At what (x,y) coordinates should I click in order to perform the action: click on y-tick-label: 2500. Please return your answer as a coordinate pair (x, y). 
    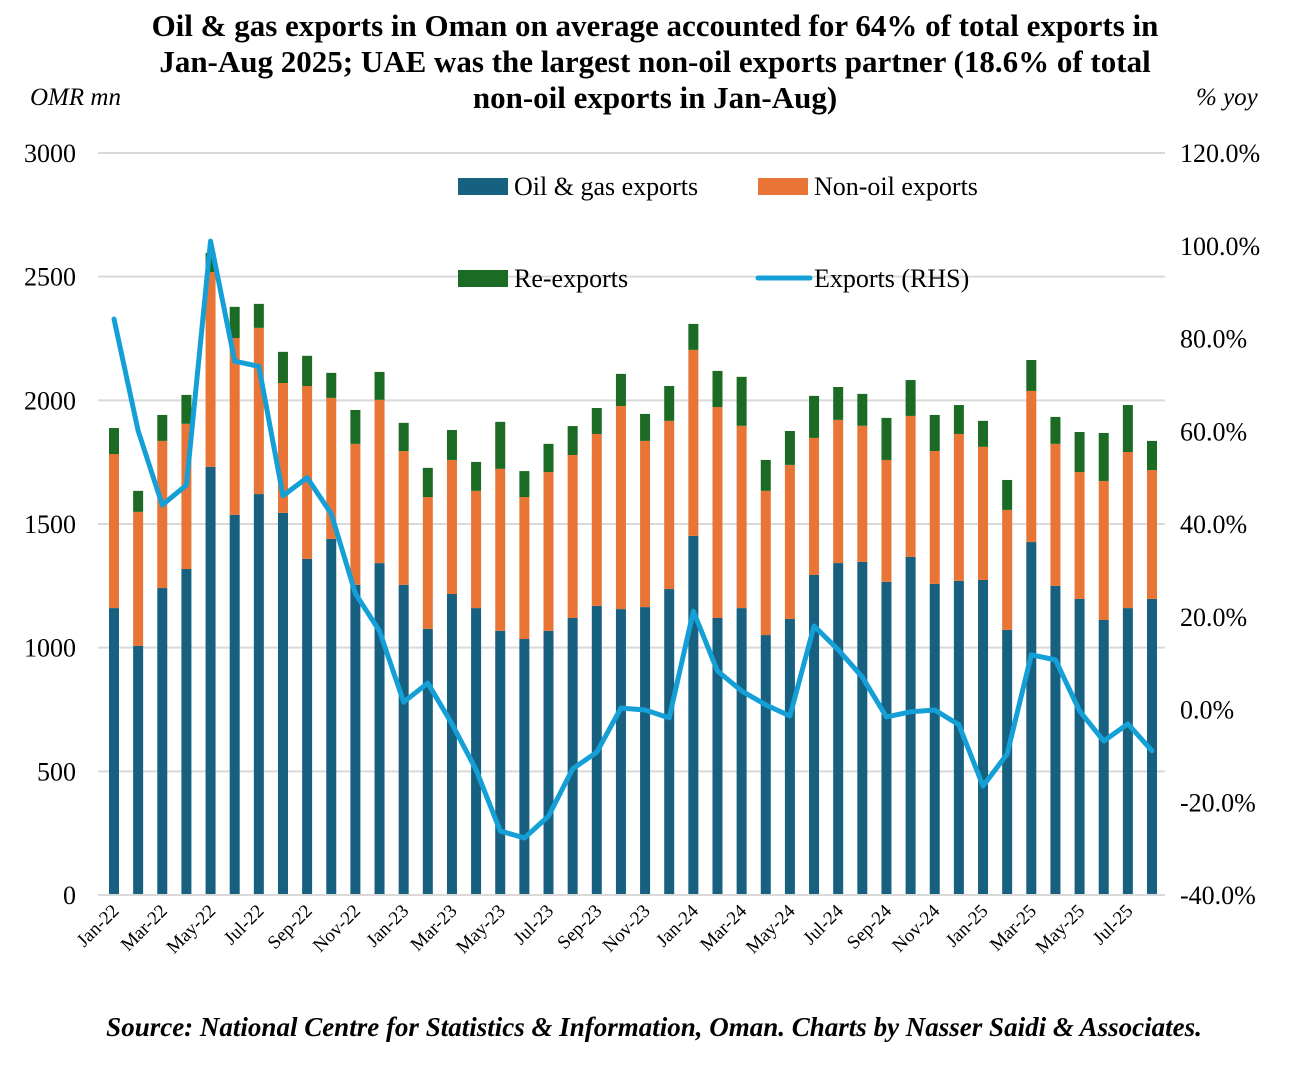
    Looking at the image, I should click on (50, 277).